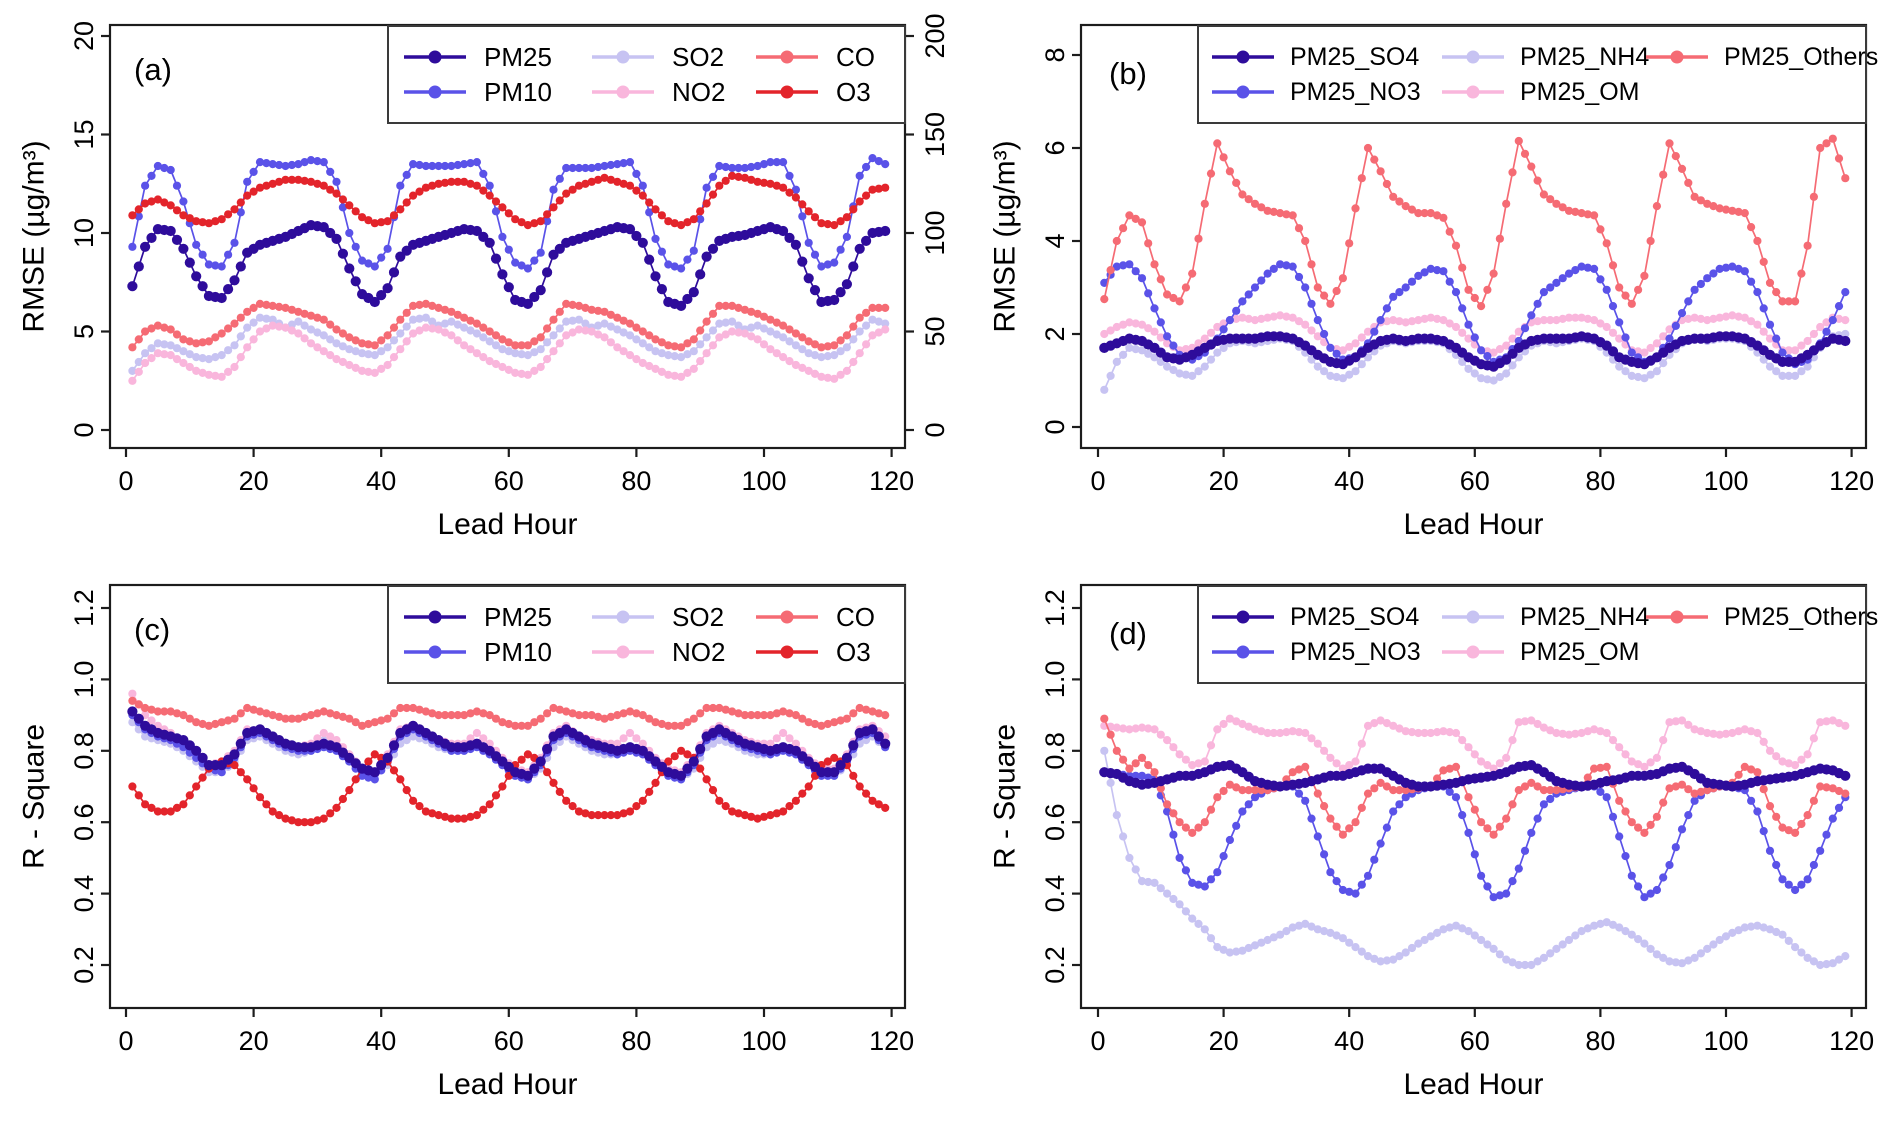 The width and height of the screenshot is (1892, 1121). Describe the element at coordinates (1584, 57) in the screenshot. I see `legend-label: PM25_NH4` at that location.